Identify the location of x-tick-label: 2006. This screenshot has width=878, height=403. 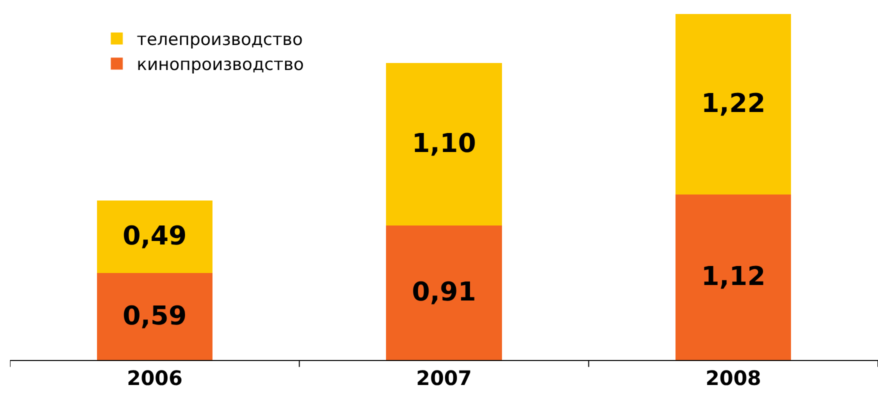
(154, 378).